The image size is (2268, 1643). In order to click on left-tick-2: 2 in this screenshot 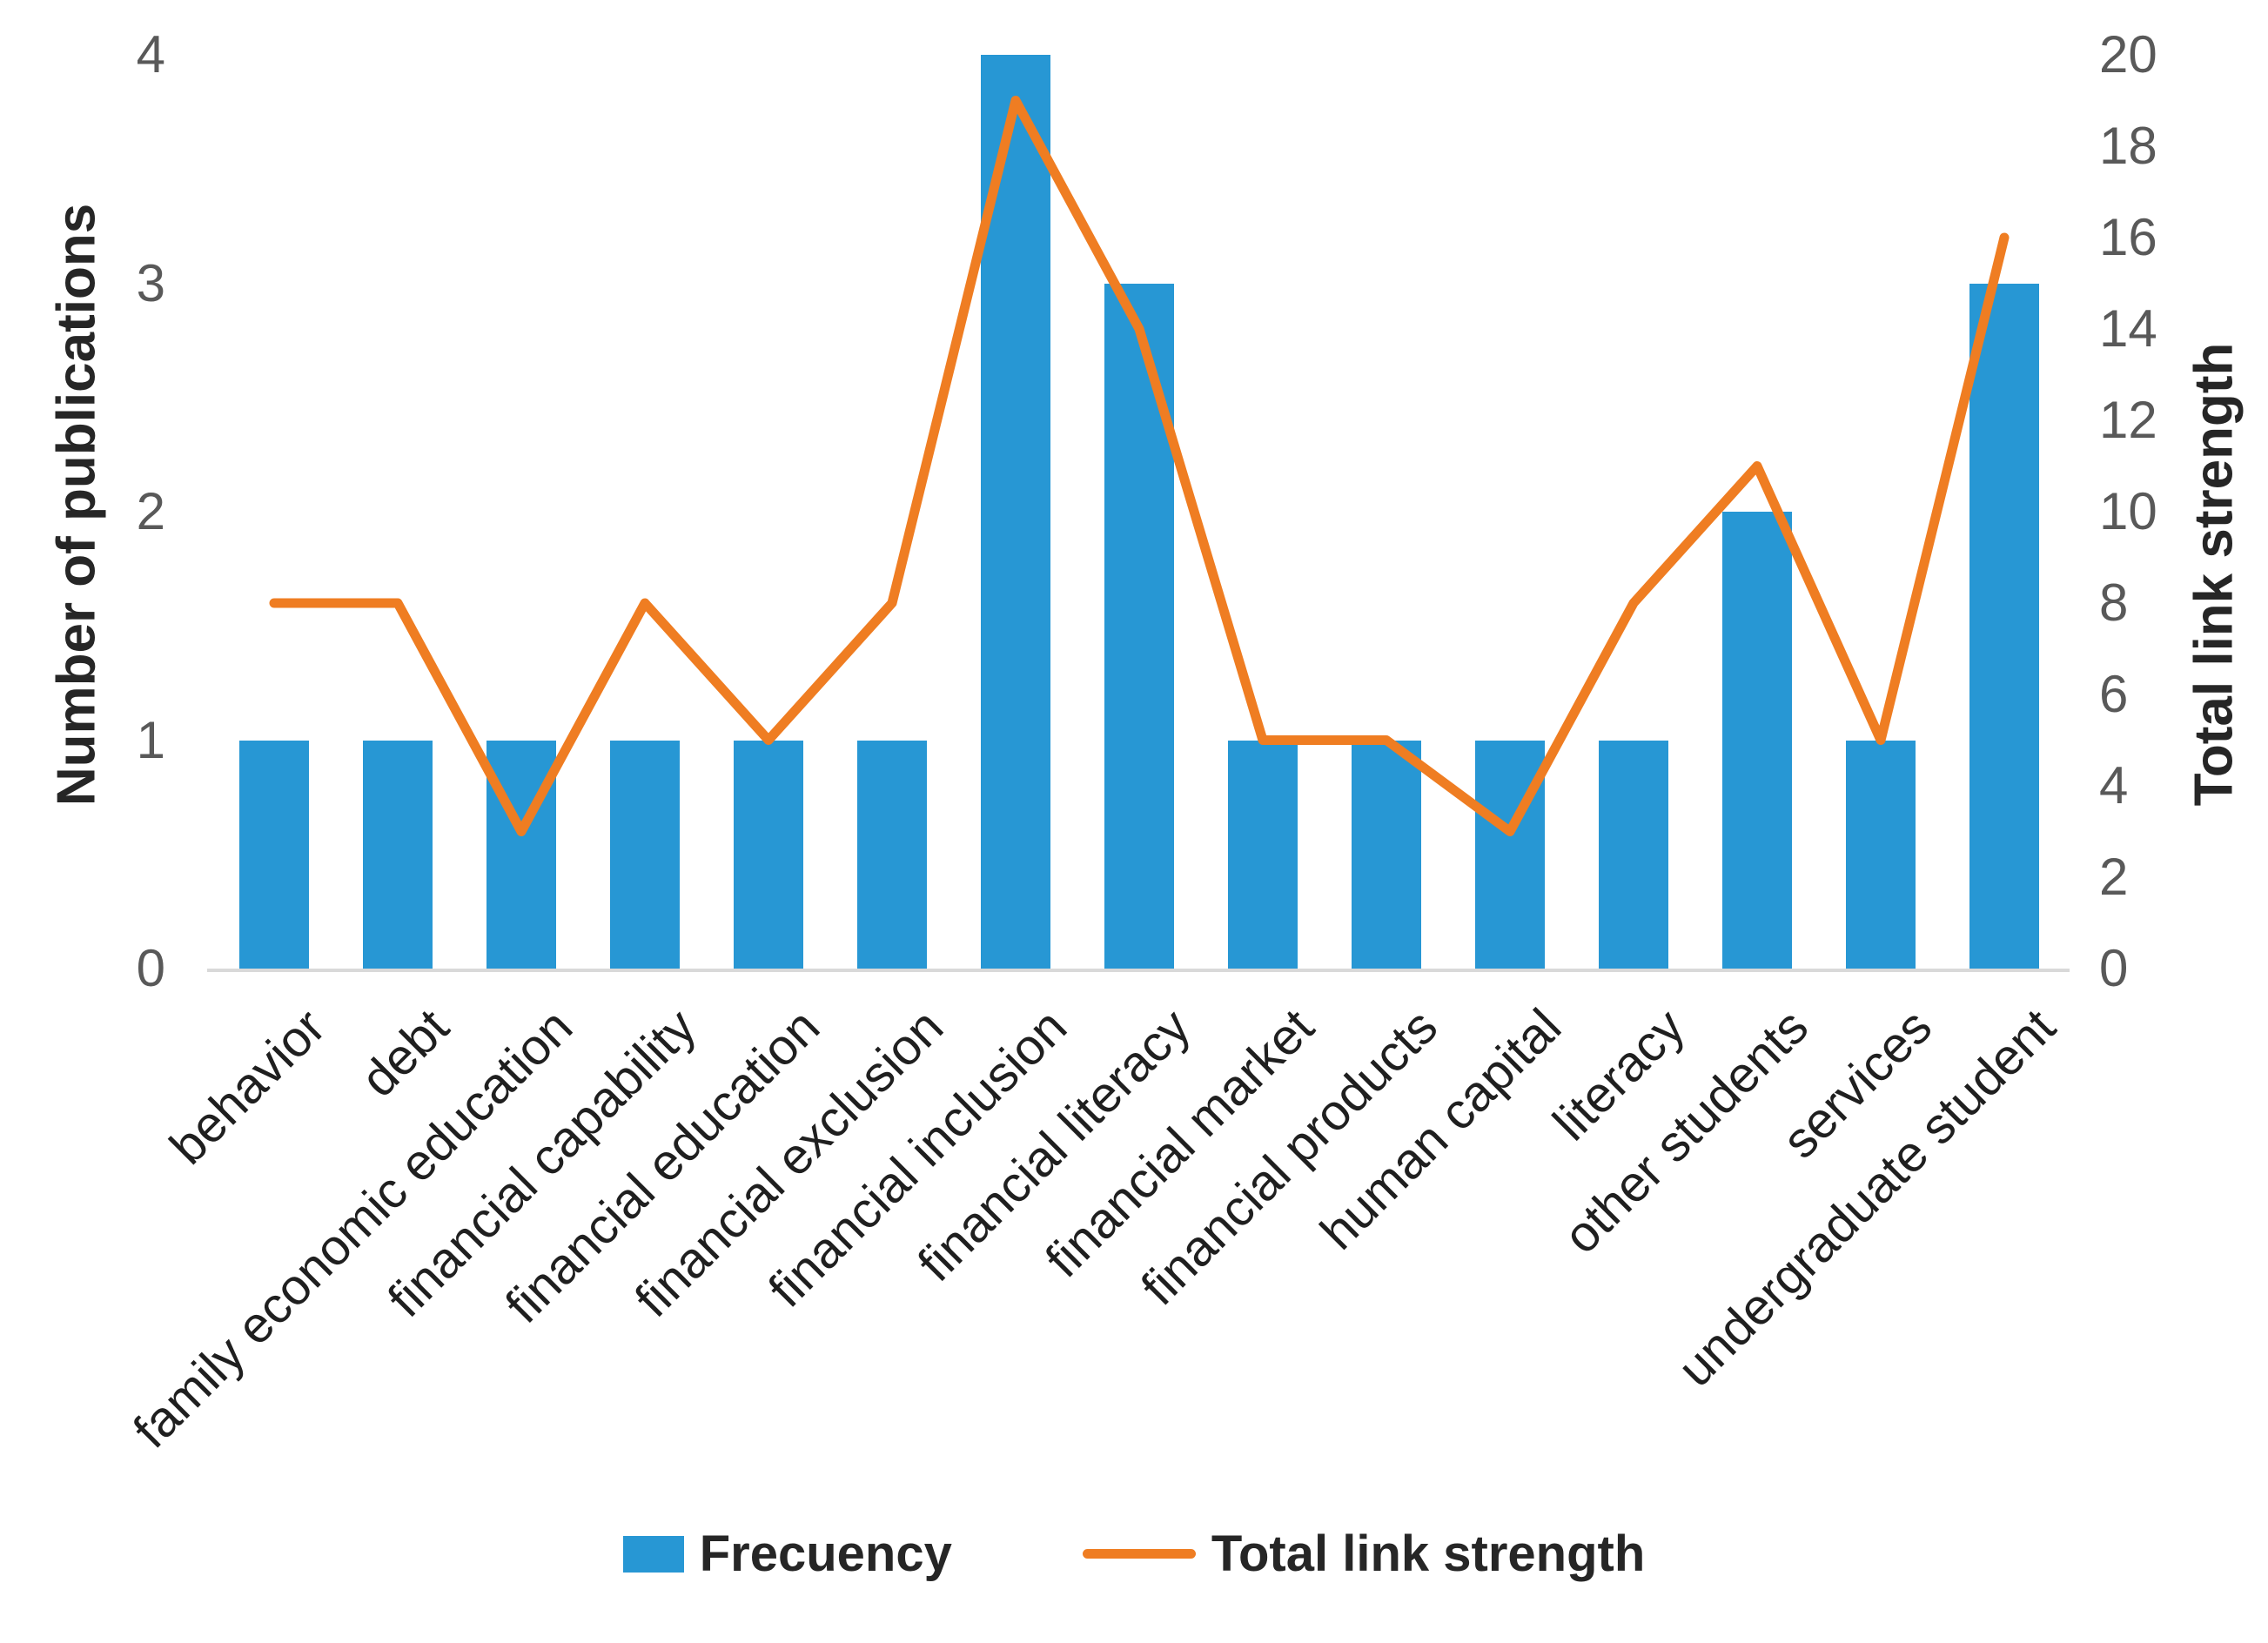, I will do `click(150, 511)`.